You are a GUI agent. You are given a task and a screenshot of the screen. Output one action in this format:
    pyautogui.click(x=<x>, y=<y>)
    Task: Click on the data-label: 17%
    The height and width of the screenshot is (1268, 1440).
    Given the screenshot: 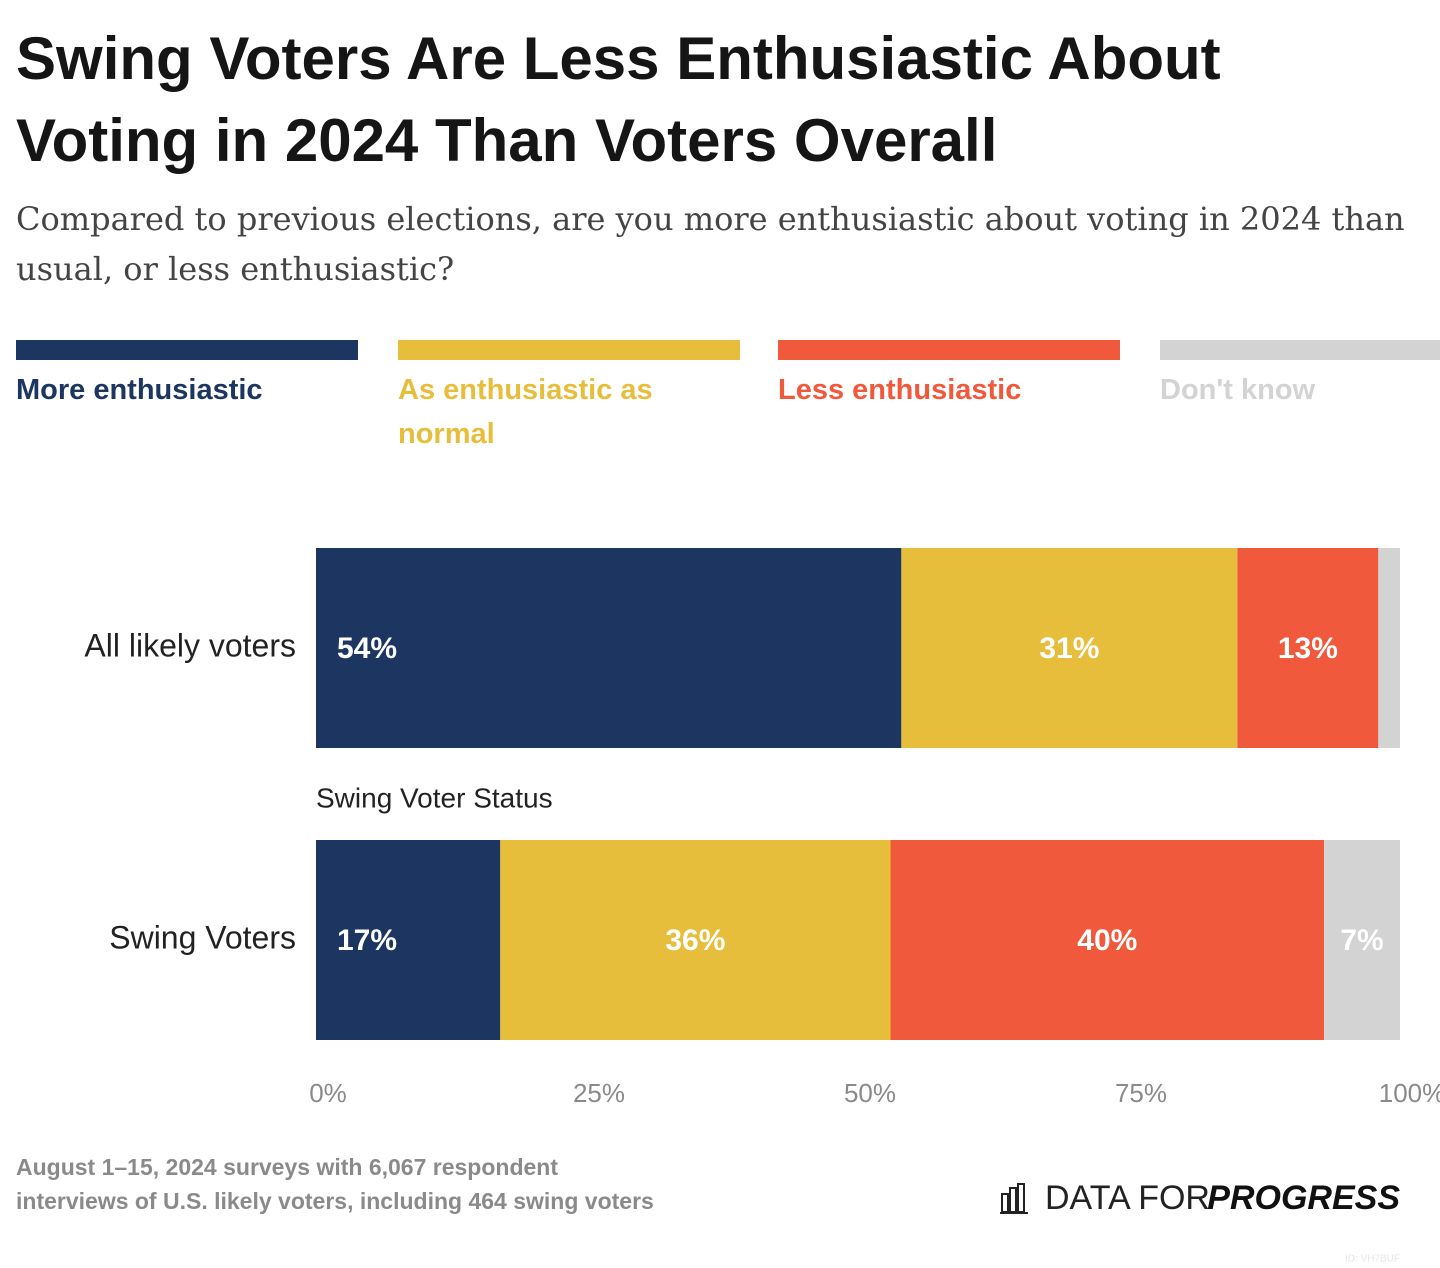 What is the action you would take?
    pyautogui.click(x=367, y=940)
    